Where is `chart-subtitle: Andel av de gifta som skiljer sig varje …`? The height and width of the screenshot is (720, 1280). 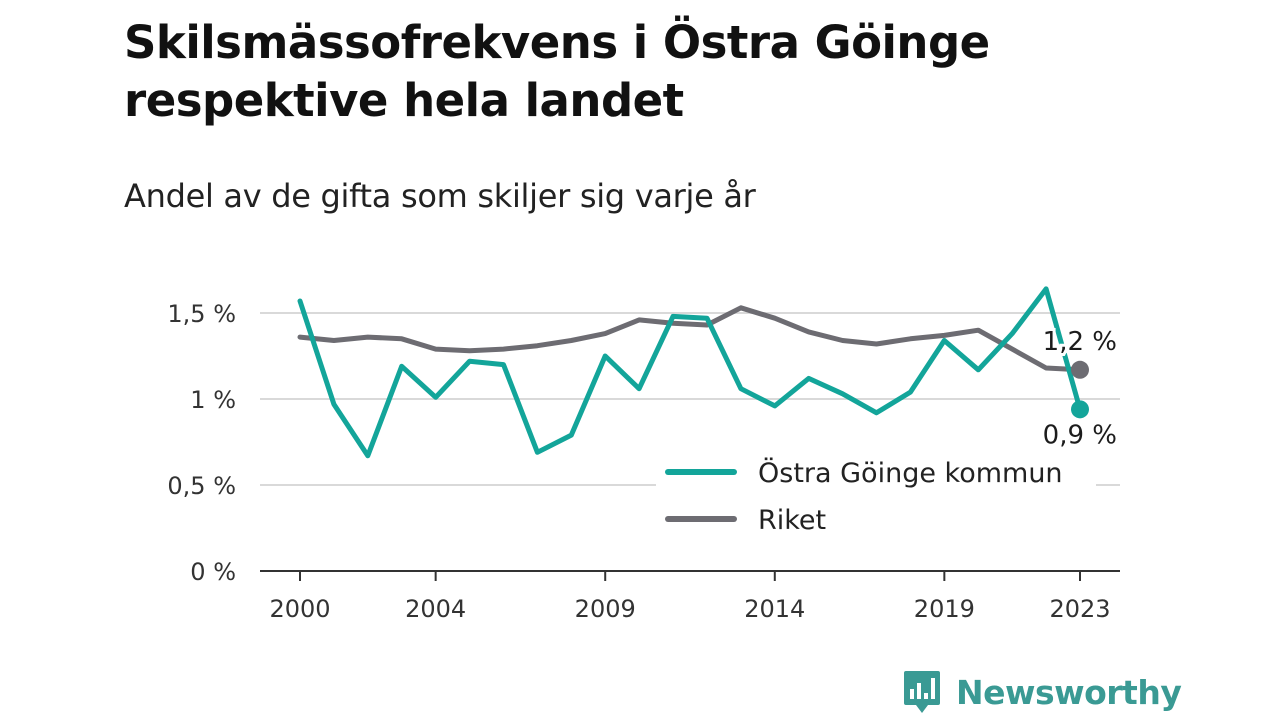
chart-subtitle: Andel av de gifta som skiljer sig varje … is located at coordinates (440, 196).